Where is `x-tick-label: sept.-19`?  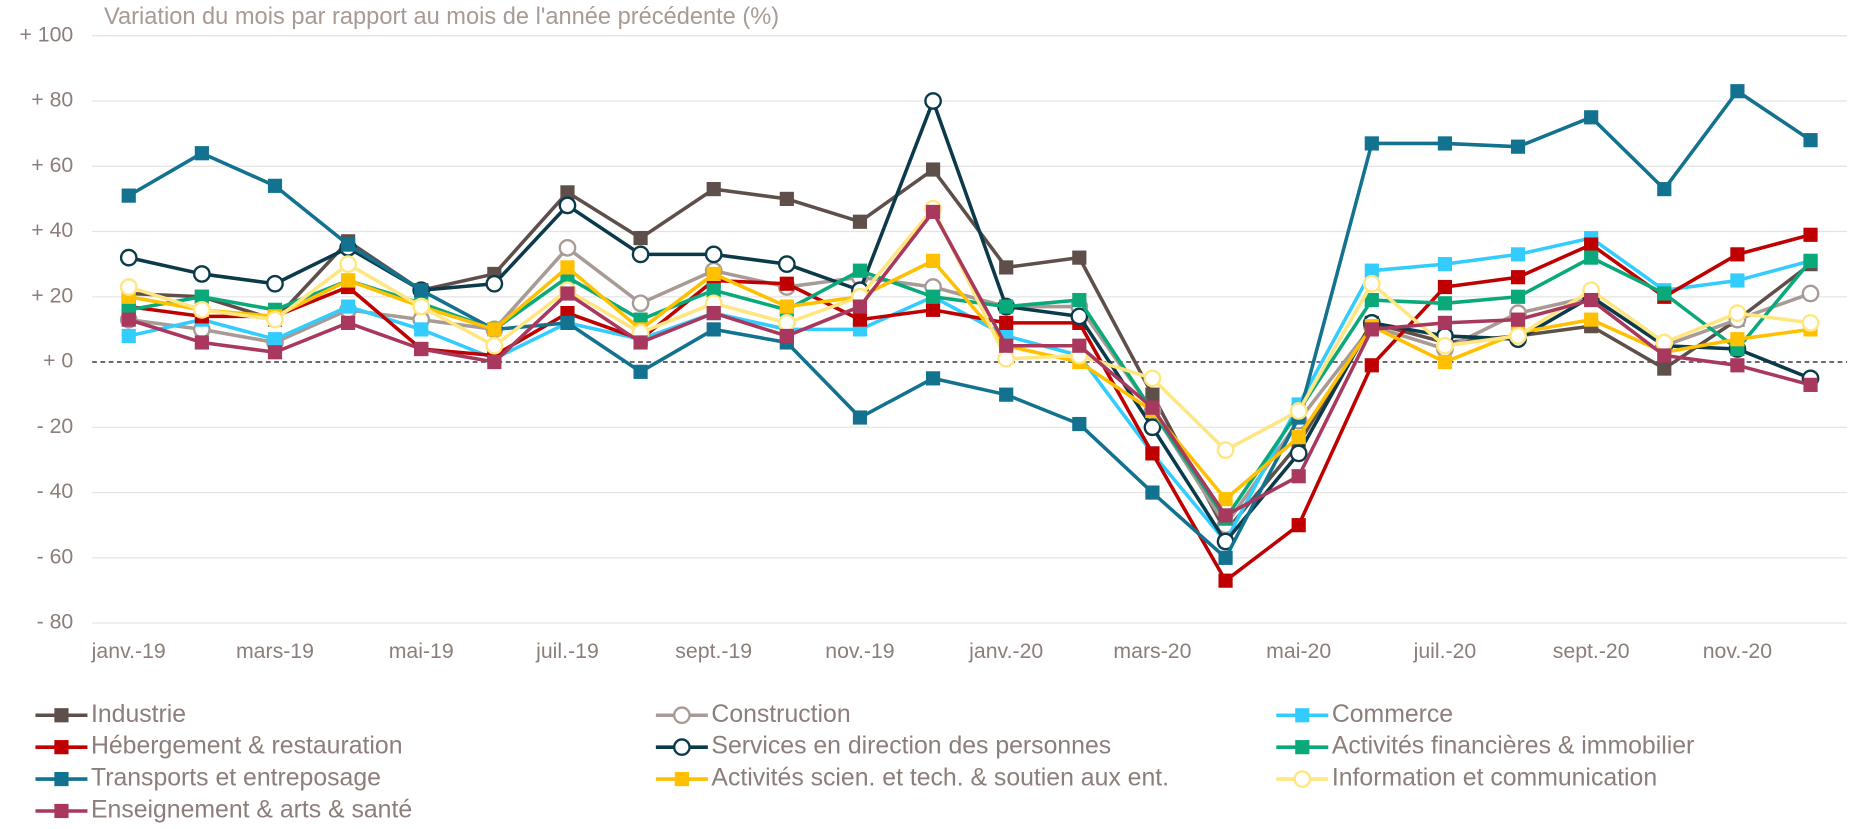
x-tick-label: sept.-19 is located at coordinates (713, 651).